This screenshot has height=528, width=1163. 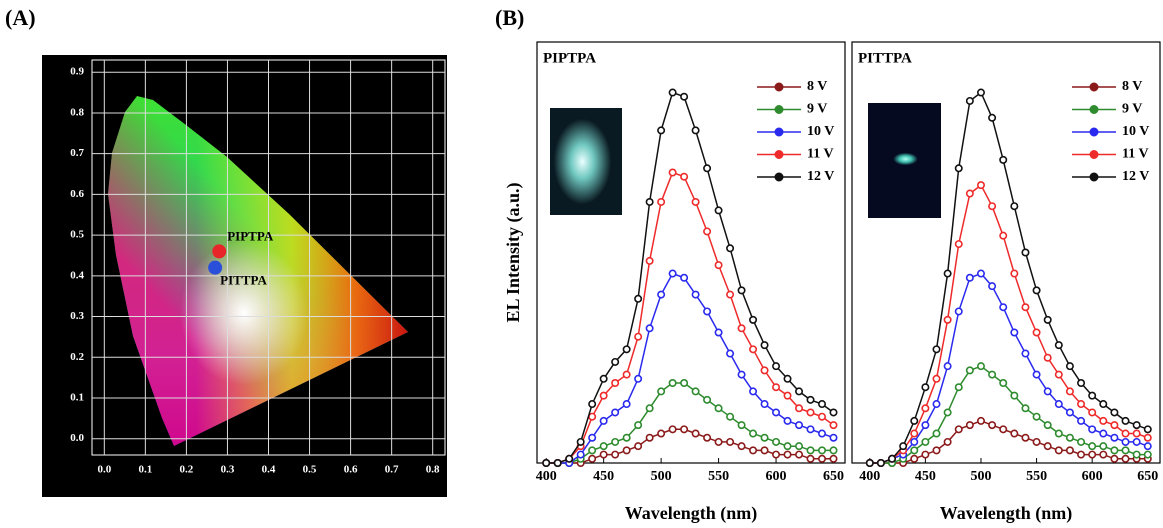 What do you see at coordinates (187, 470) in the screenshot?
I see `x-tick-label: 0.2` at bounding box center [187, 470].